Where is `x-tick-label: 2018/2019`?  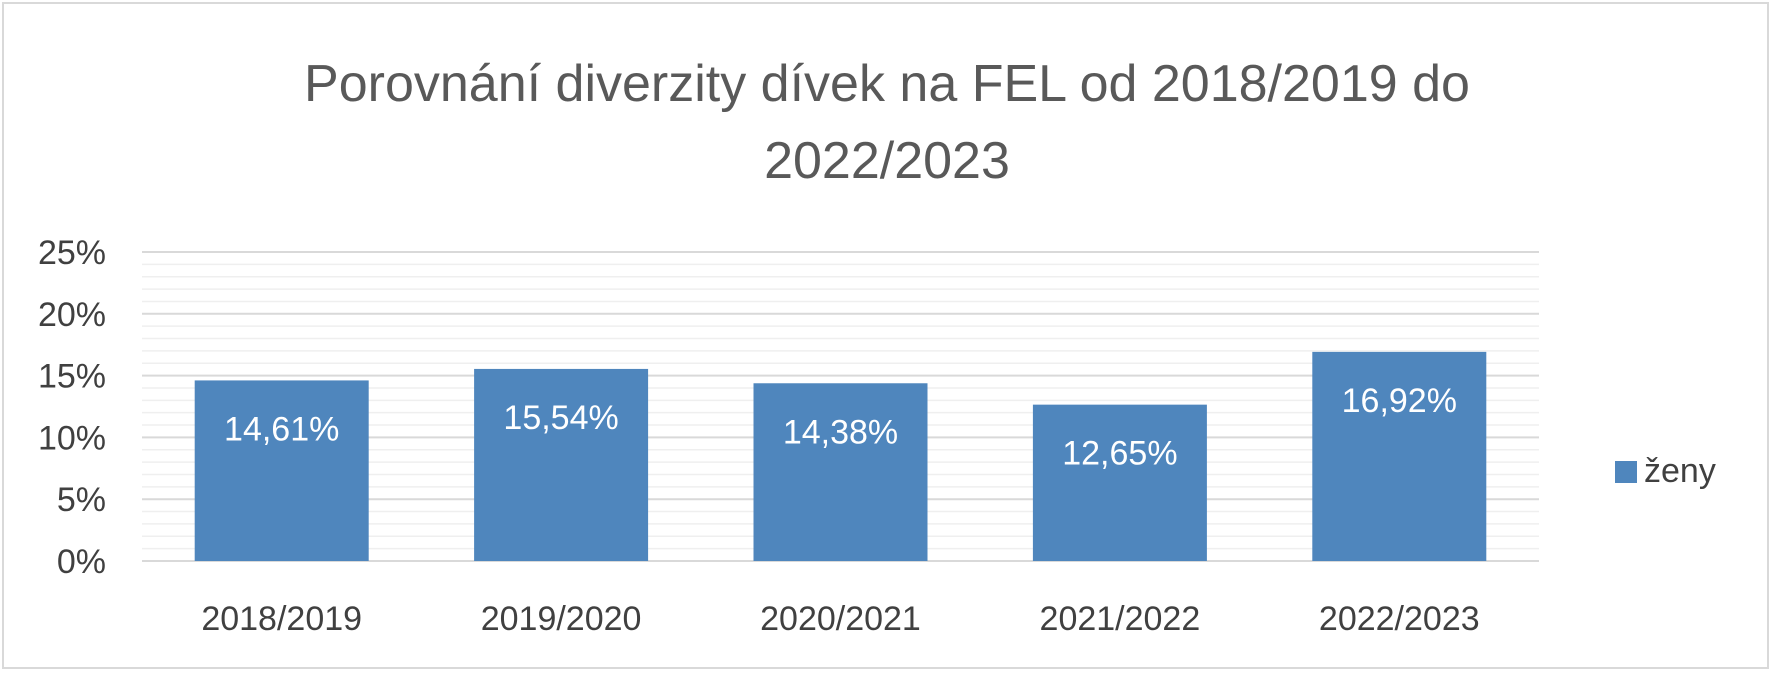
x-tick-label: 2018/2019 is located at coordinates (281, 619).